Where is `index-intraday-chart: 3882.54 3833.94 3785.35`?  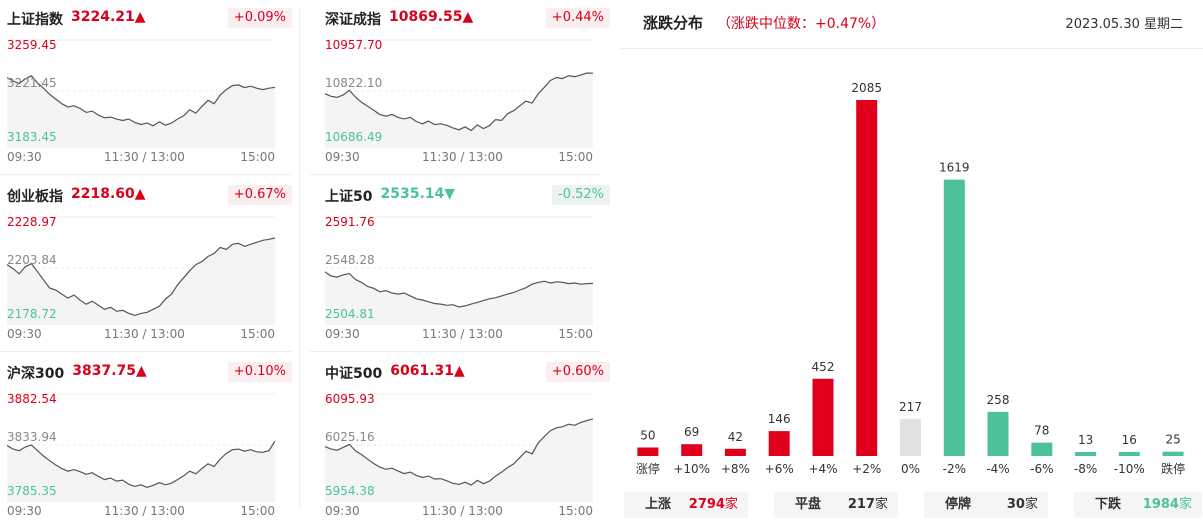
index-intraday-chart: 3882.54 3833.94 3785.35 is located at coordinates (141, 443).